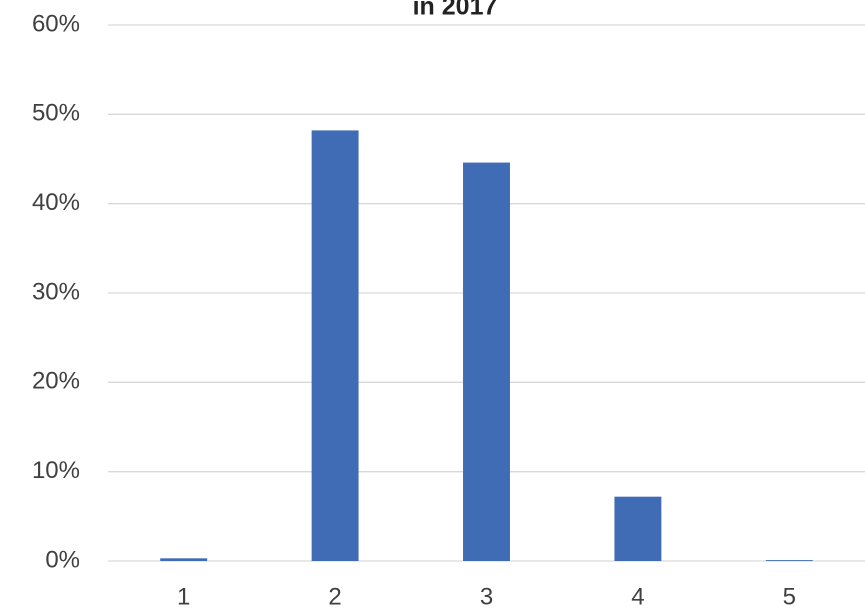 Image resolution: width=865 pixels, height=612 pixels. What do you see at coordinates (56, 113) in the screenshot?
I see `y-tick-label: 50%` at bounding box center [56, 113].